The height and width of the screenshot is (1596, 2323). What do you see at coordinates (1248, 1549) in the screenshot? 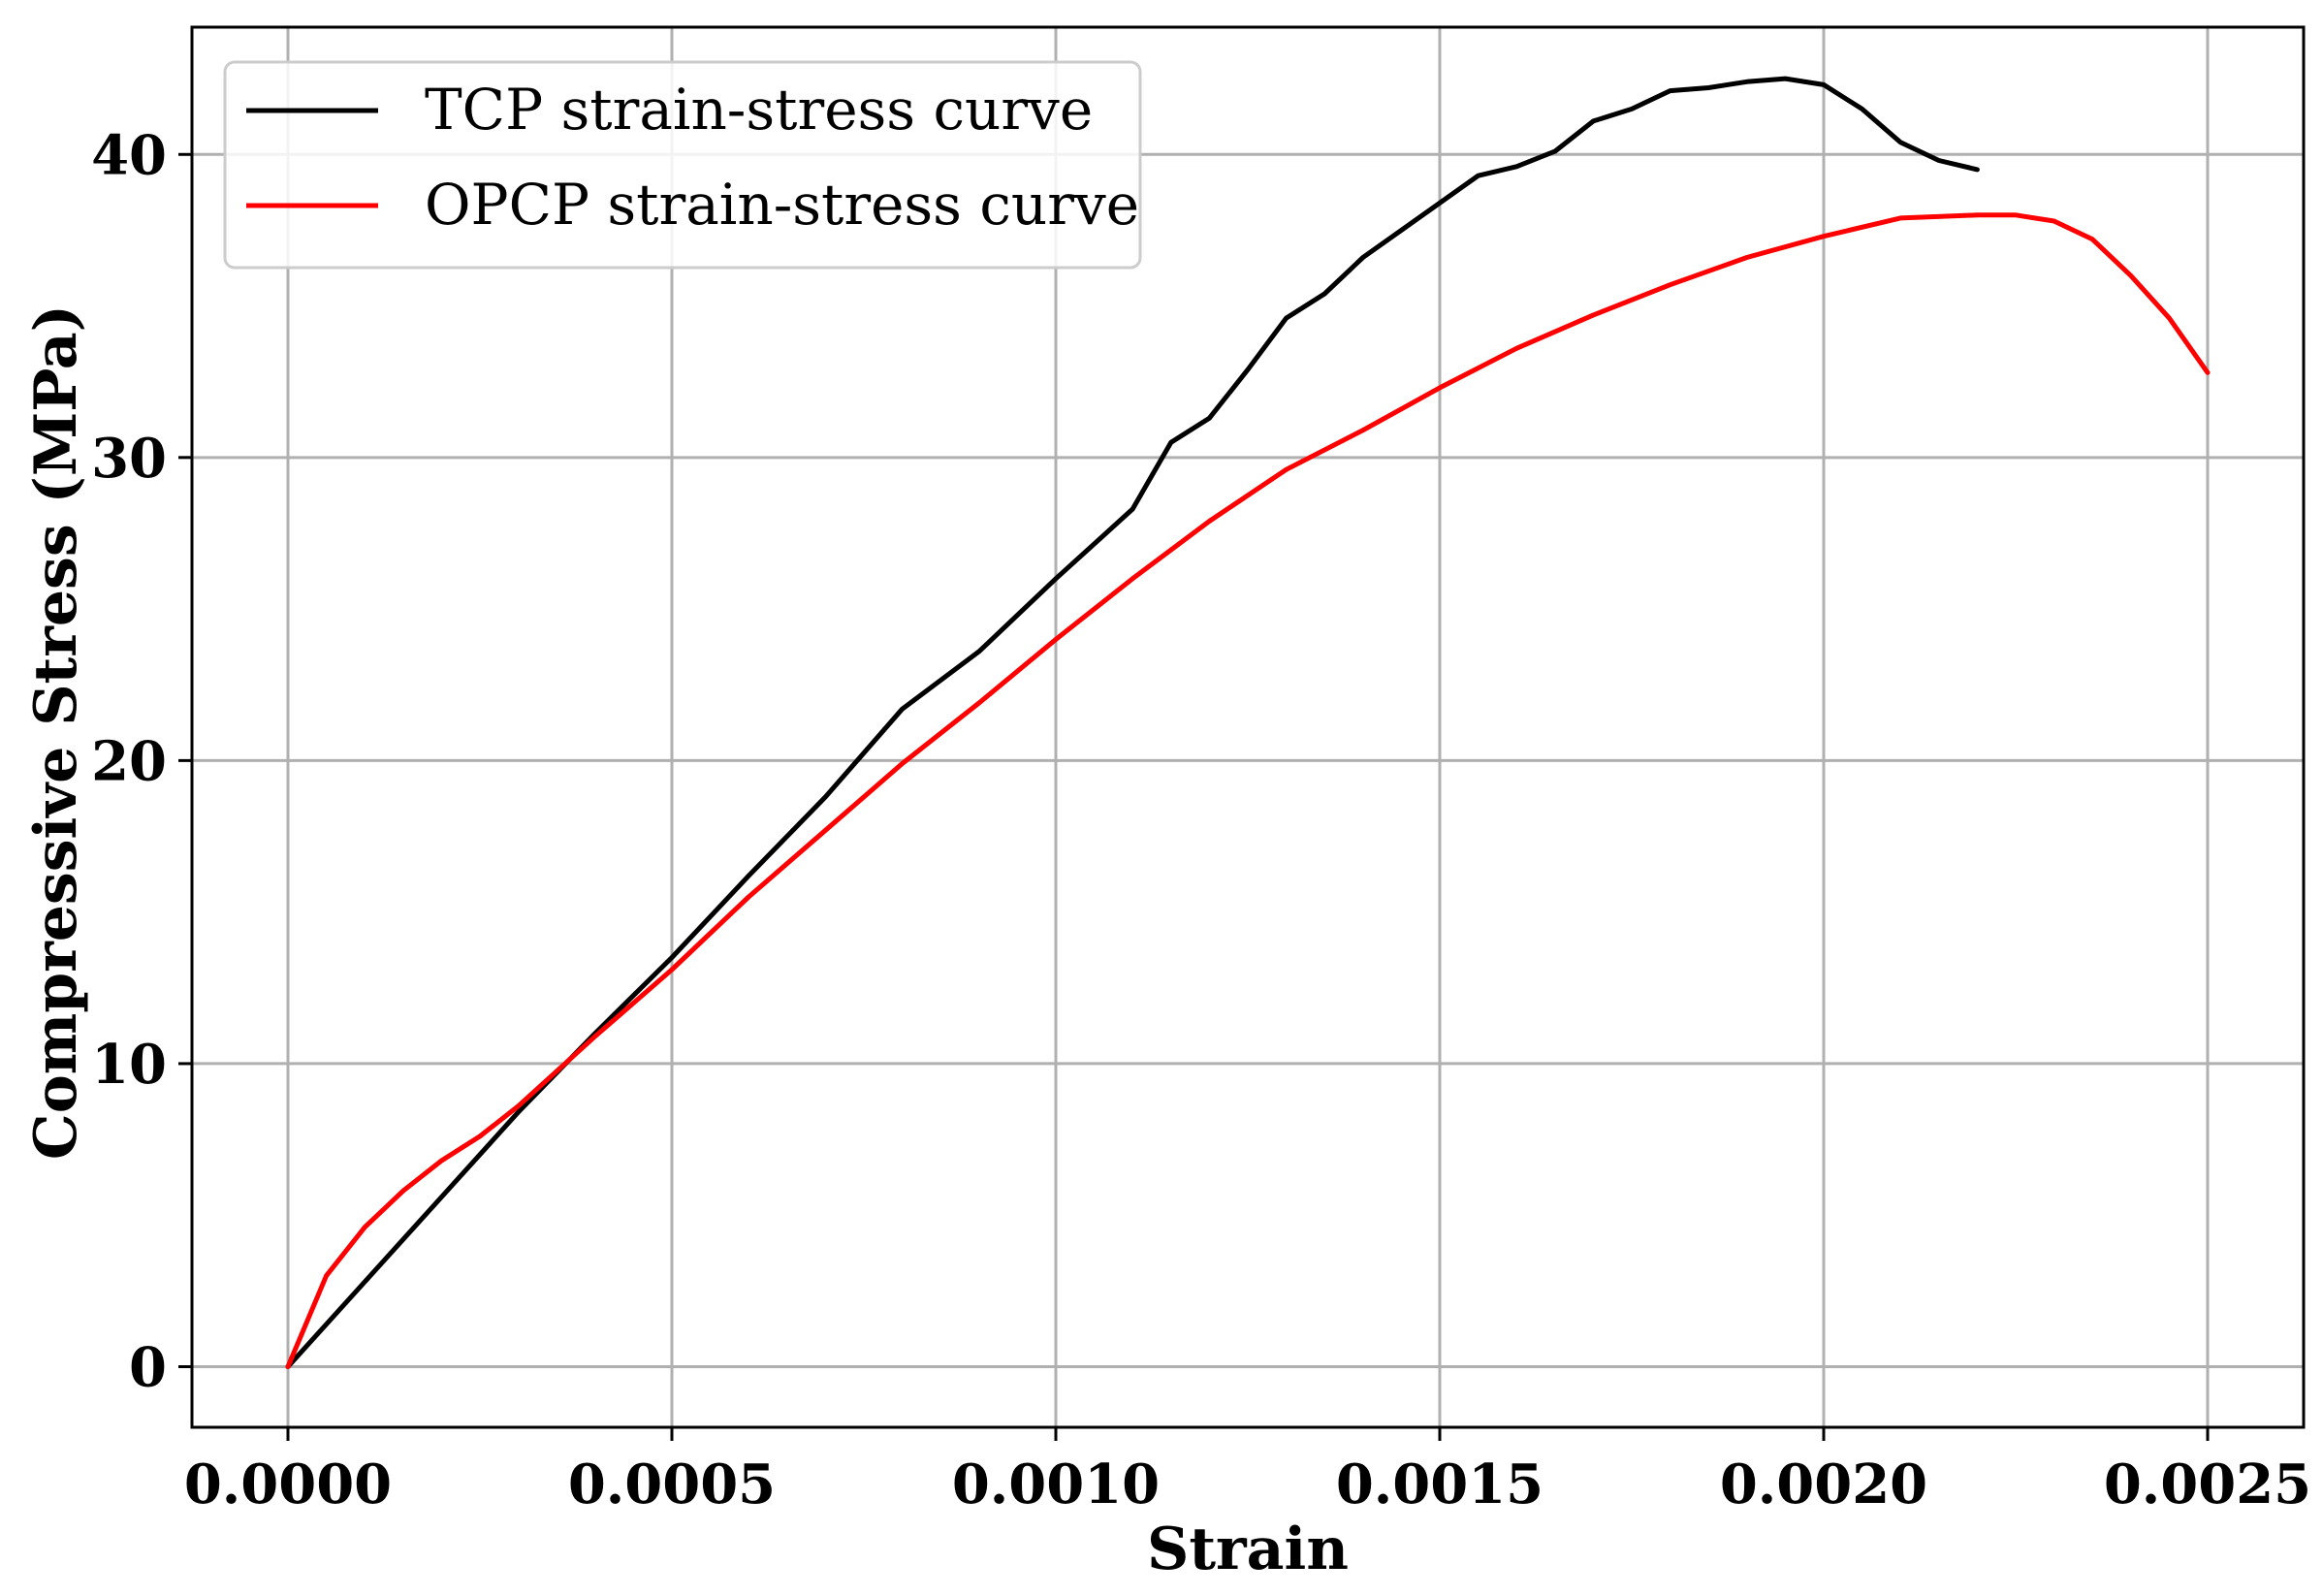
I see `x-axis-title: Strain` at bounding box center [1248, 1549].